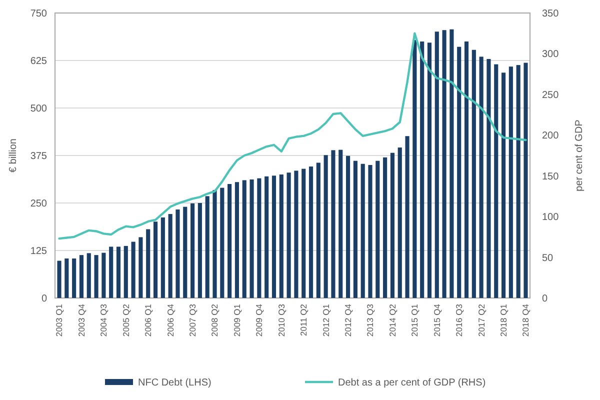  Describe the element at coordinates (481, 320) in the screenshot. I see `x-tick-label: 2017 Q2` at that location.